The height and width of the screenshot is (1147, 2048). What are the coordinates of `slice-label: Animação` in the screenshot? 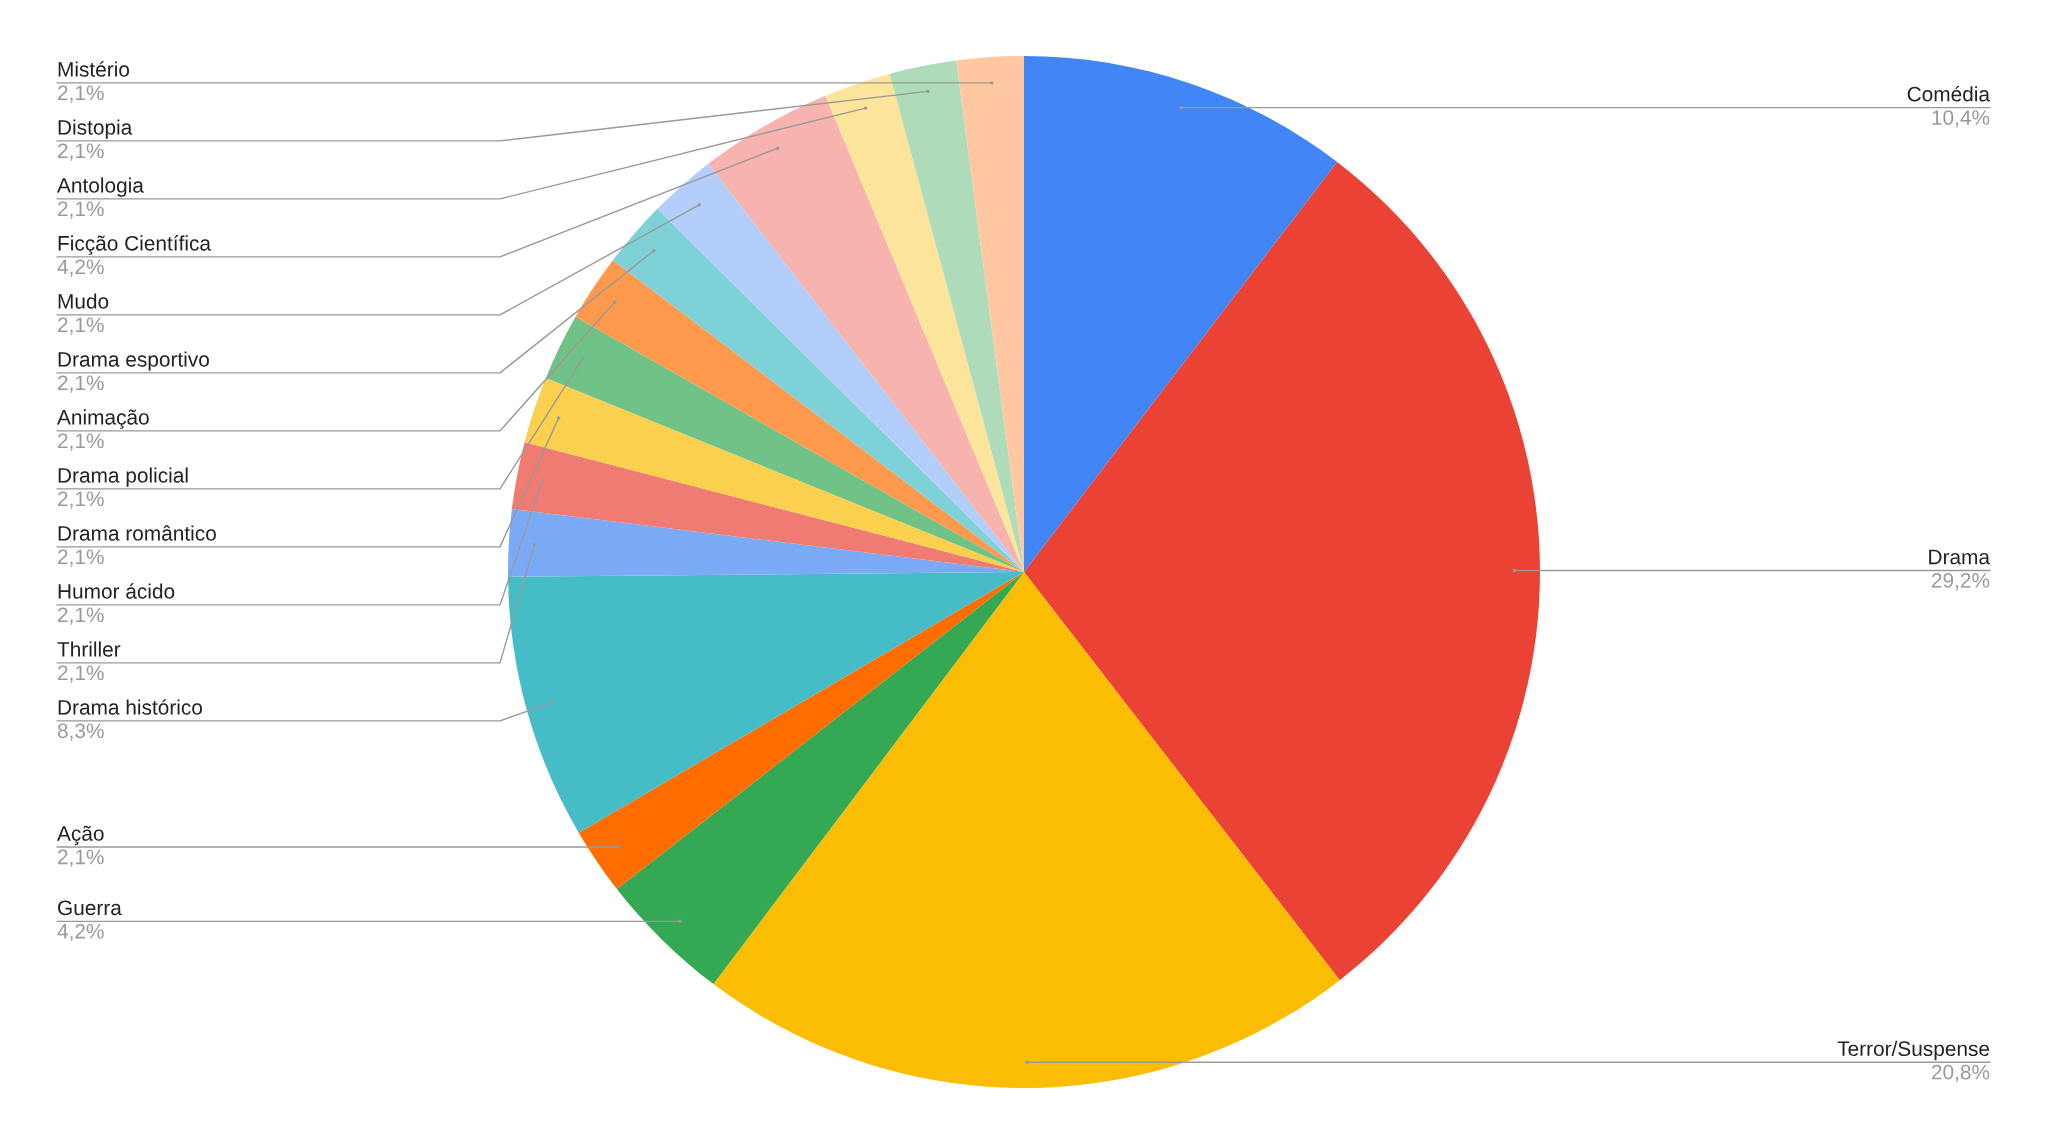 It's located at (103, 419).